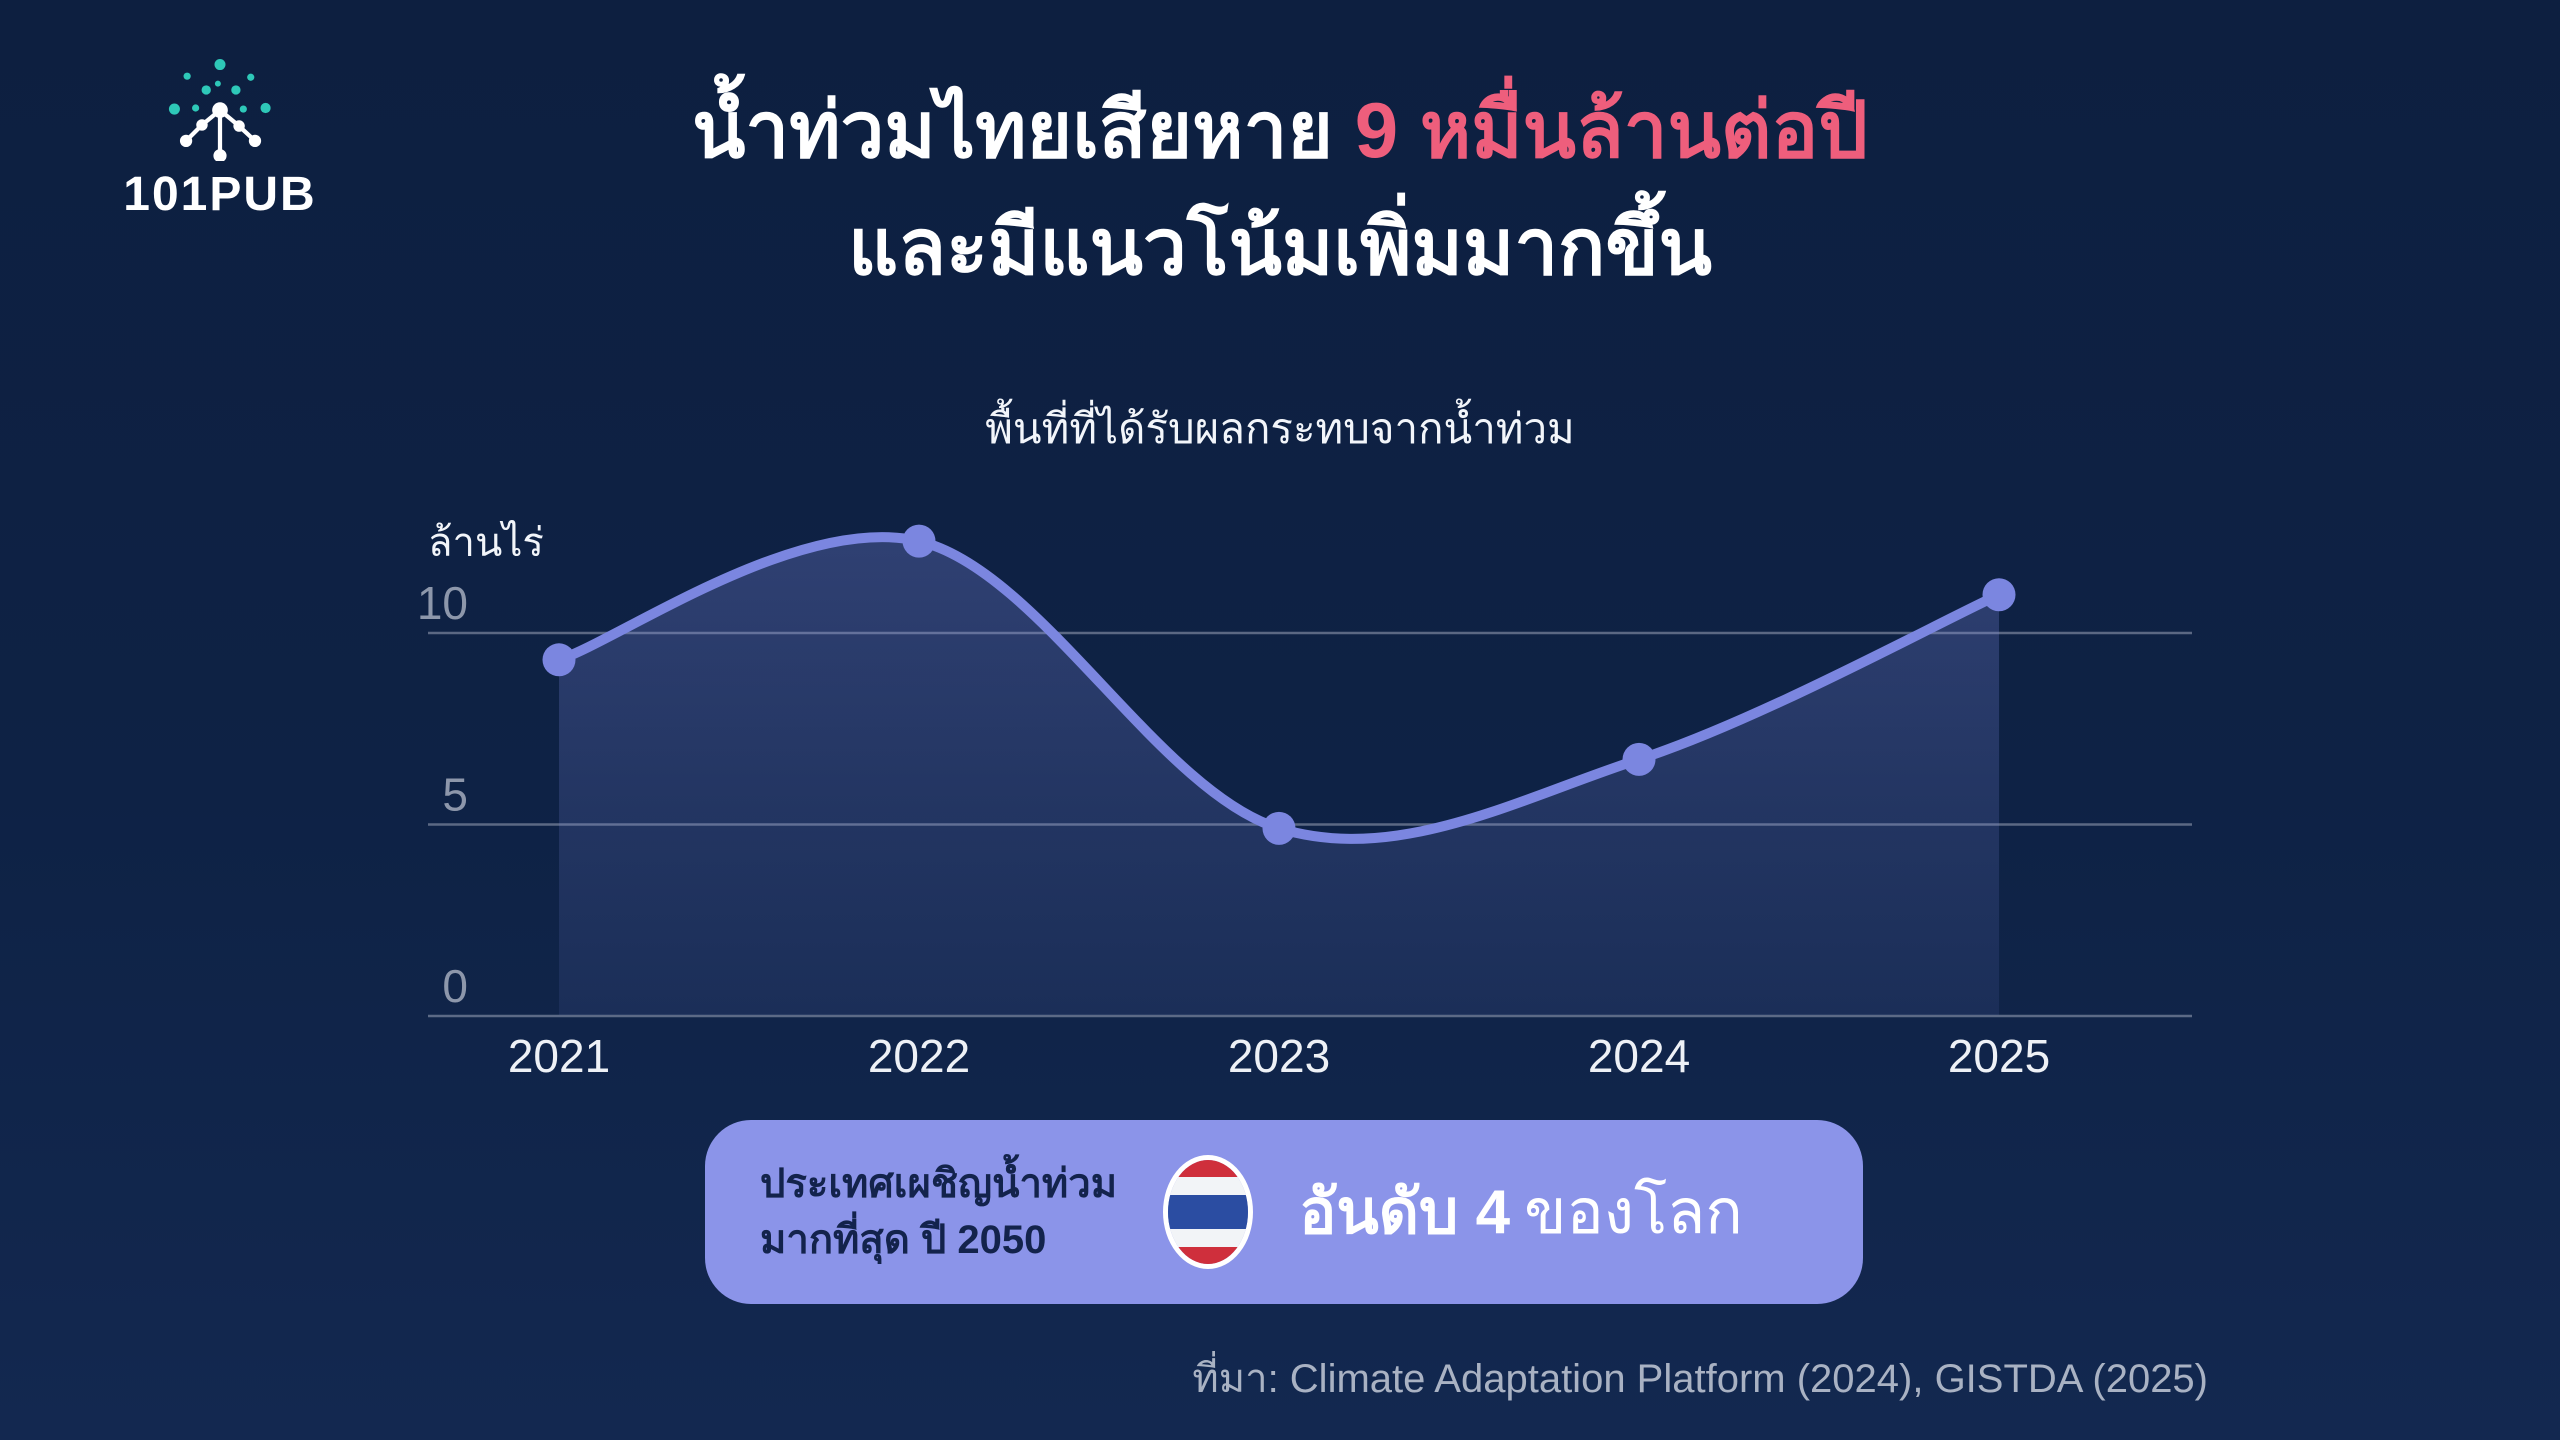 This screenshot has height=1440, width=2560. I want to click on thailand-flag-icon, so click(1208, 1212).